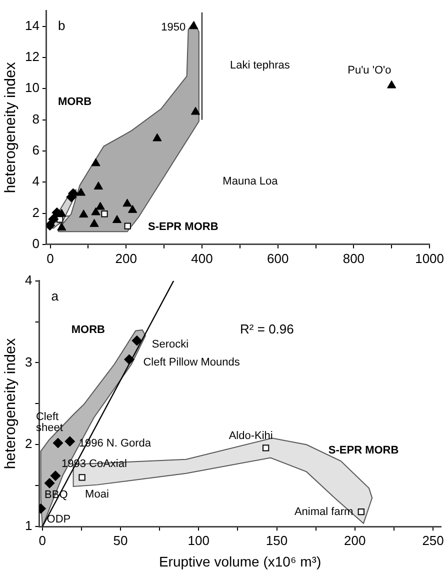  I want to click on annotation: Serocki, so click(170, 344).